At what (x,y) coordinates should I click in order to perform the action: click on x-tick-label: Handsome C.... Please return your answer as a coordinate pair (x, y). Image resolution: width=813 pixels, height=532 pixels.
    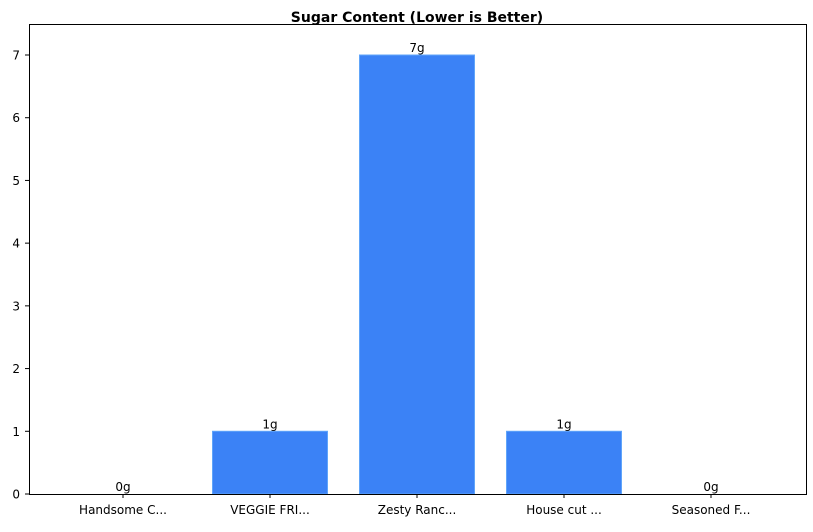
    Looking at the image, I should click on (123, 510).